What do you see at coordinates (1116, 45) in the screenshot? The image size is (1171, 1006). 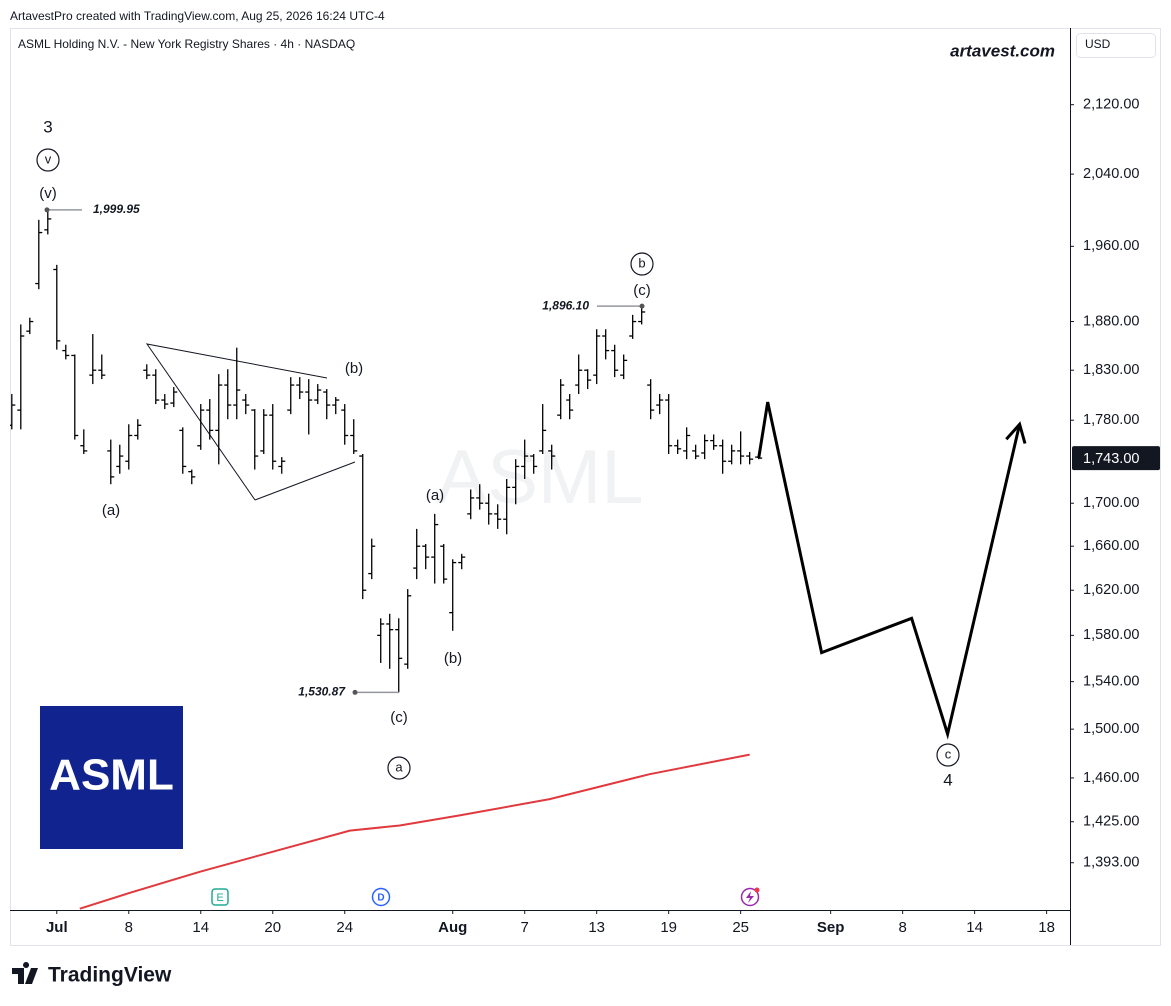 I see `currency-box` at bounding box center [1116, 45].